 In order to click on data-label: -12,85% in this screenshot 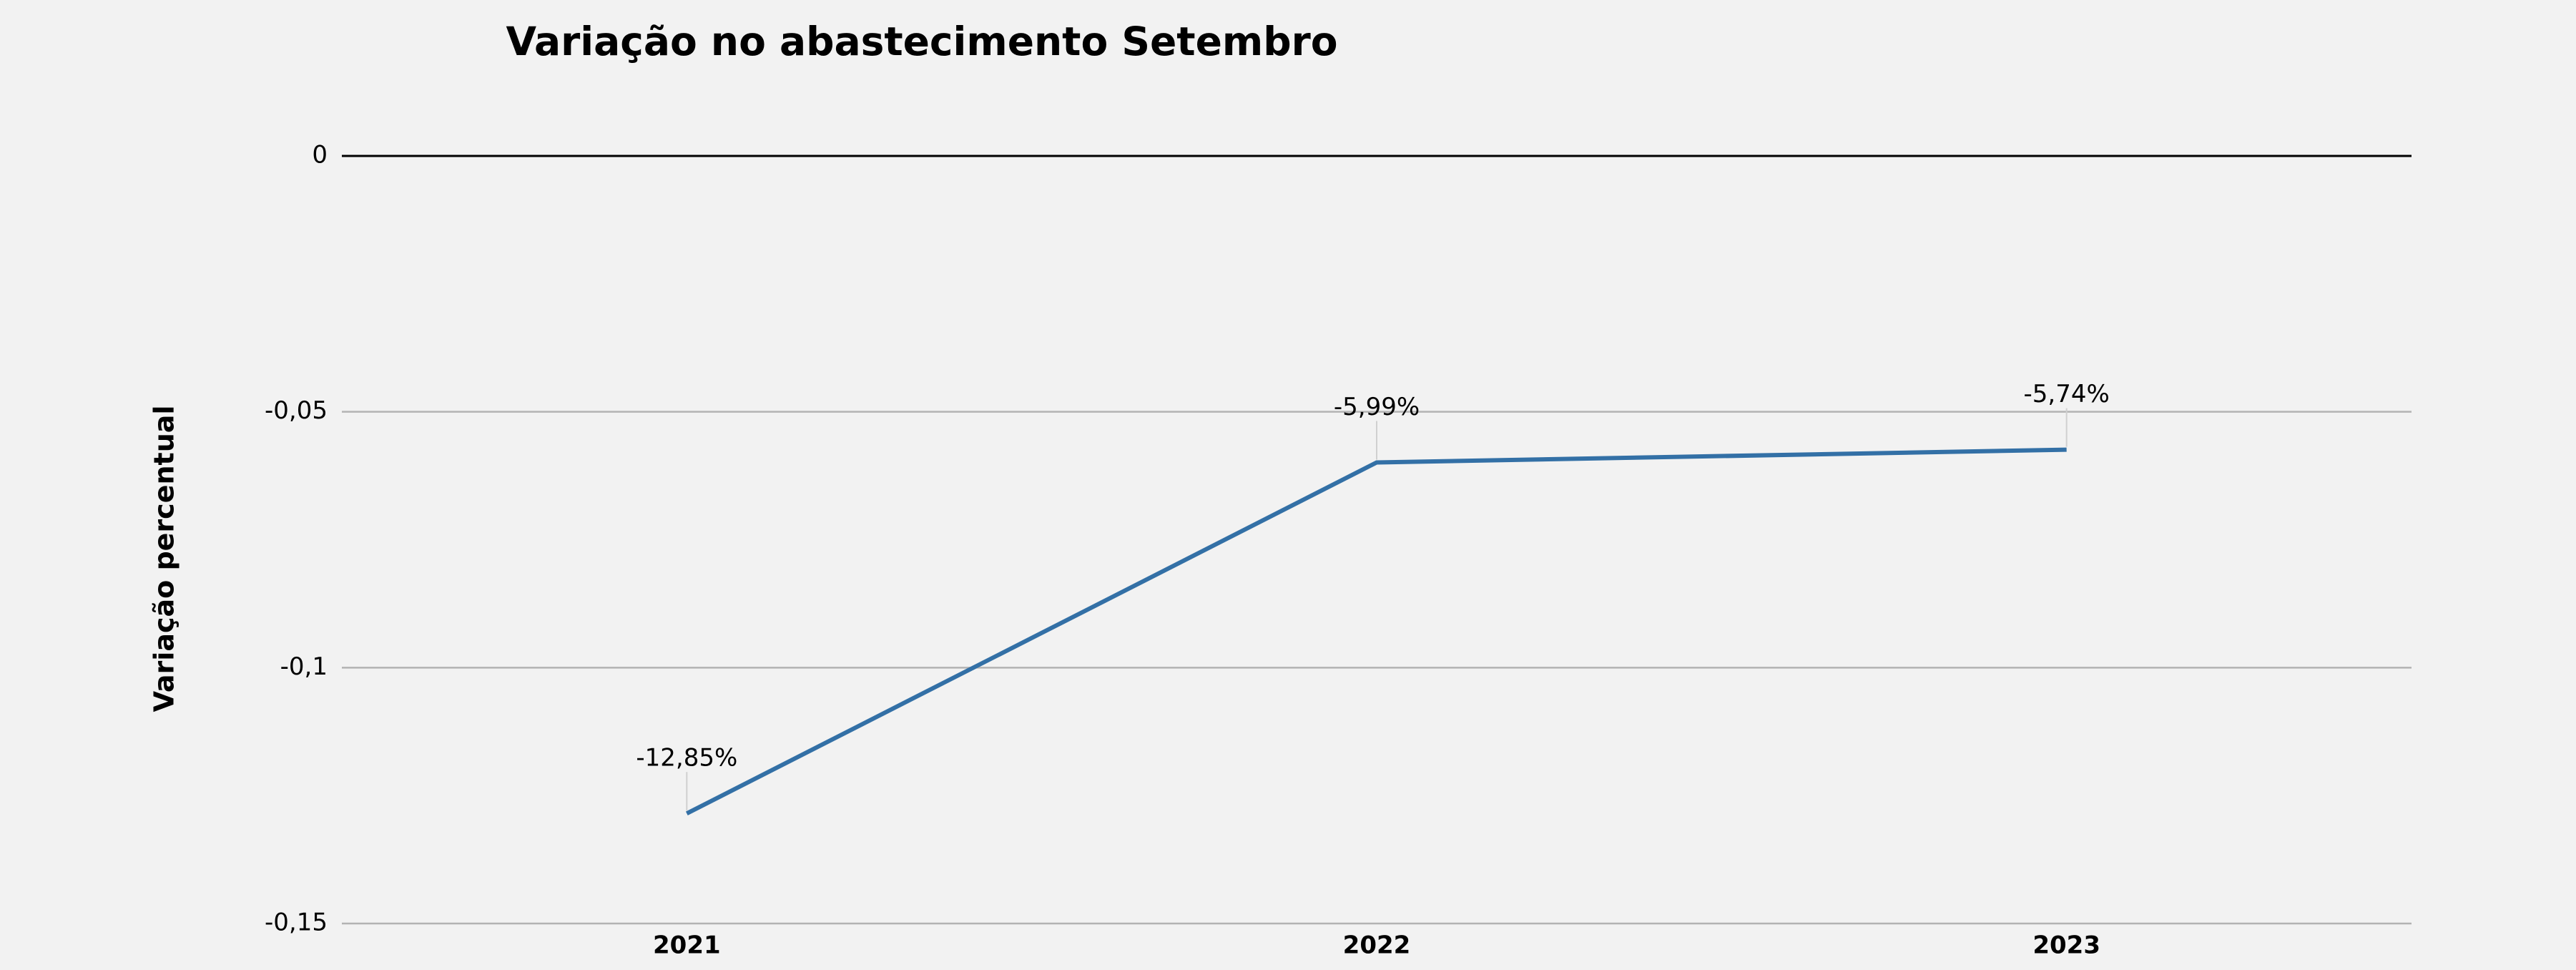, I will do `click(687, 758)`.